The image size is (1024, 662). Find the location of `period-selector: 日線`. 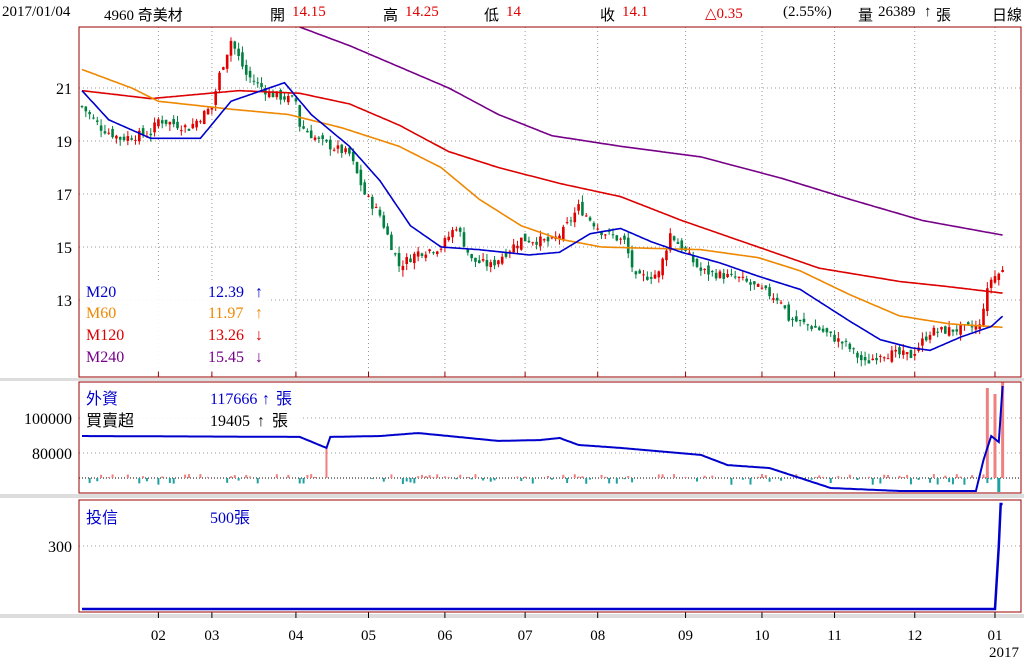

period-selector: 日線 is located at coordinates (1007, 16).